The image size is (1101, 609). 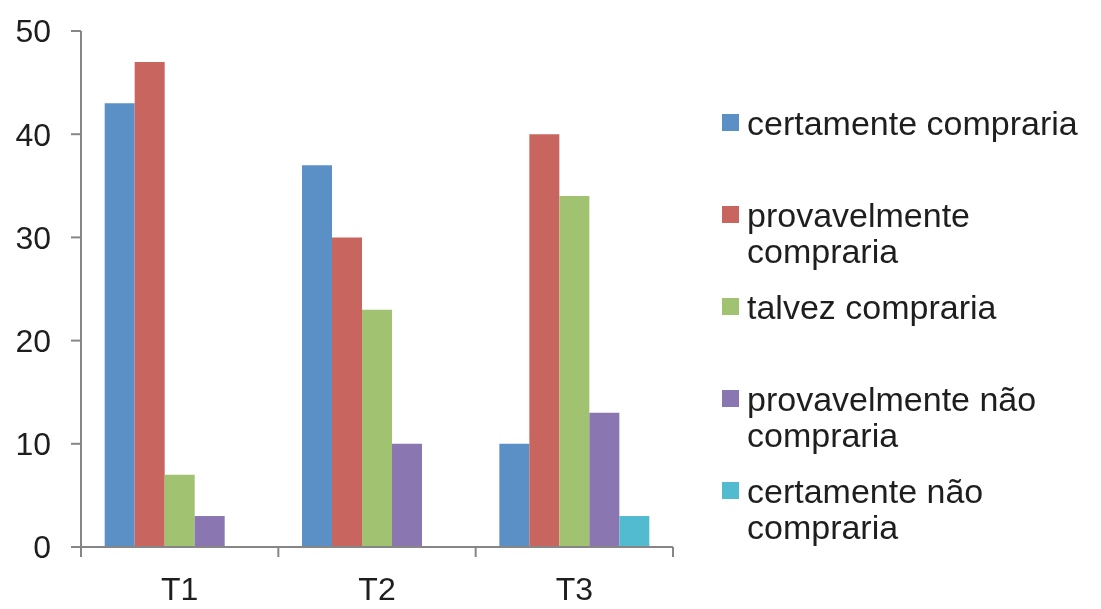 What do you see at coordinates (872, 307) in the screenshot?
I see `legend-label: talvez compraria` at bounding box center [872, 307].